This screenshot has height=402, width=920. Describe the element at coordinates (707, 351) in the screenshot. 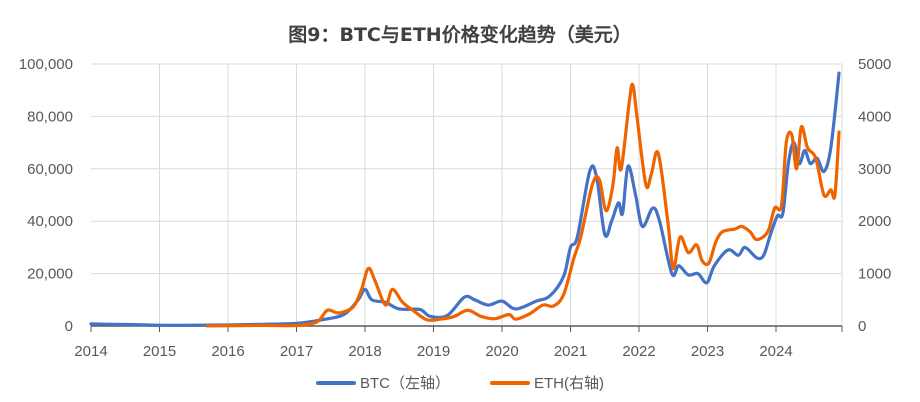

I see `x-tick-label: 2023` at that location.